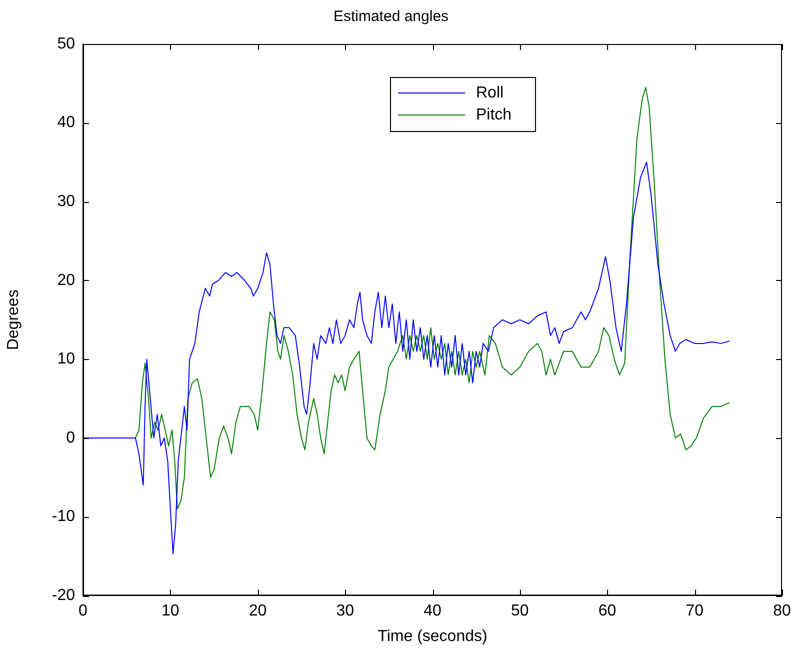  What do you see at coordinates (64, 517) in the screenshot?
I see `y-tick-label: -10` at bounding box center [64, 517].